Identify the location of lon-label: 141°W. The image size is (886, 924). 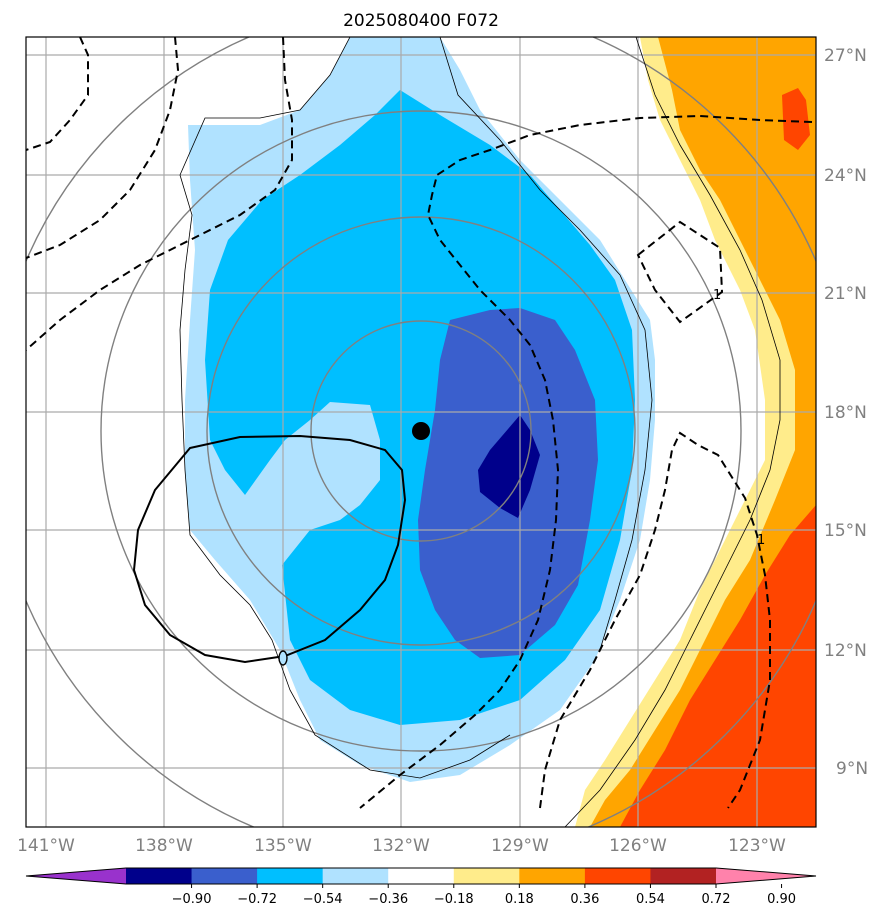
(46, 846).